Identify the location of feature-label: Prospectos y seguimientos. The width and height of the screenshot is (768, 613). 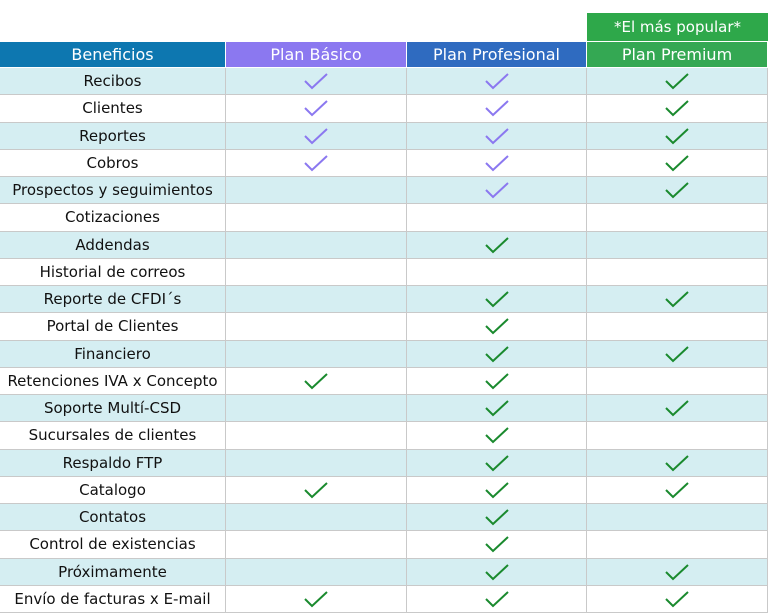
(113, 191).